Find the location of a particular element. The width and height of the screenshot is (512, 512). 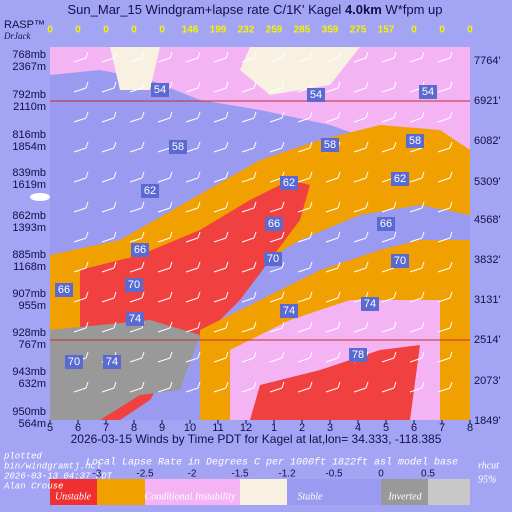

thermal-value: 157 is located at coordinates (386, 30).